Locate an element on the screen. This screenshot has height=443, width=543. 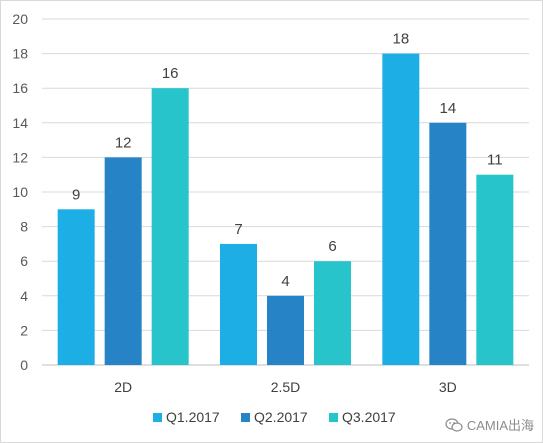
legend: Q1.2017 Q2.2017 Q3.2017 is located at coordinates (274, 417).